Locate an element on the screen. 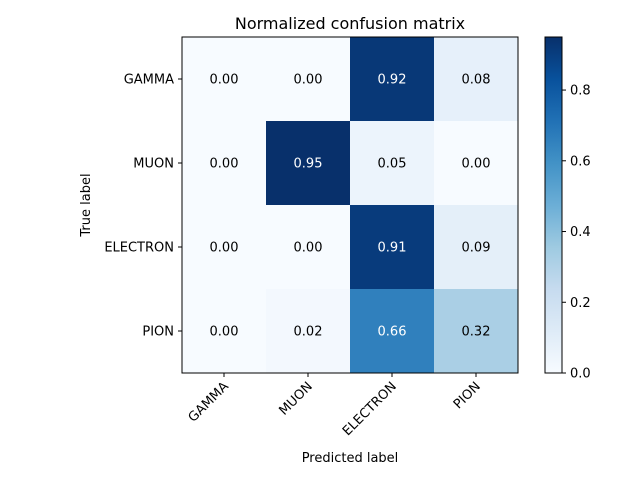 The width and height of the screenshot is (640, 480). x-tick-label: GAMMA is located at coordinates (209, 402).